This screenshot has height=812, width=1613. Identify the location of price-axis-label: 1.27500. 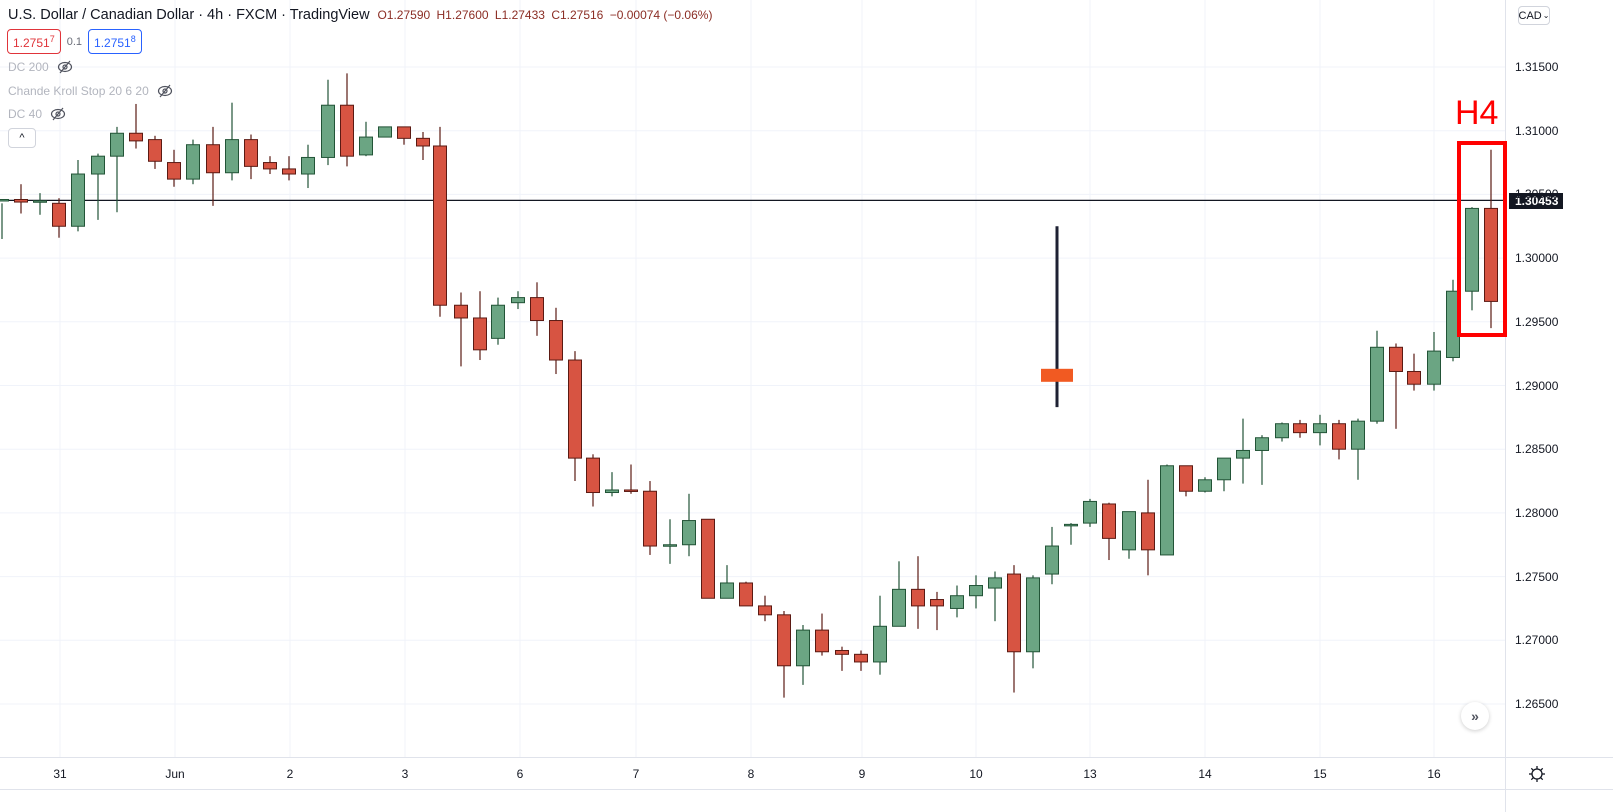
(1537, 576).